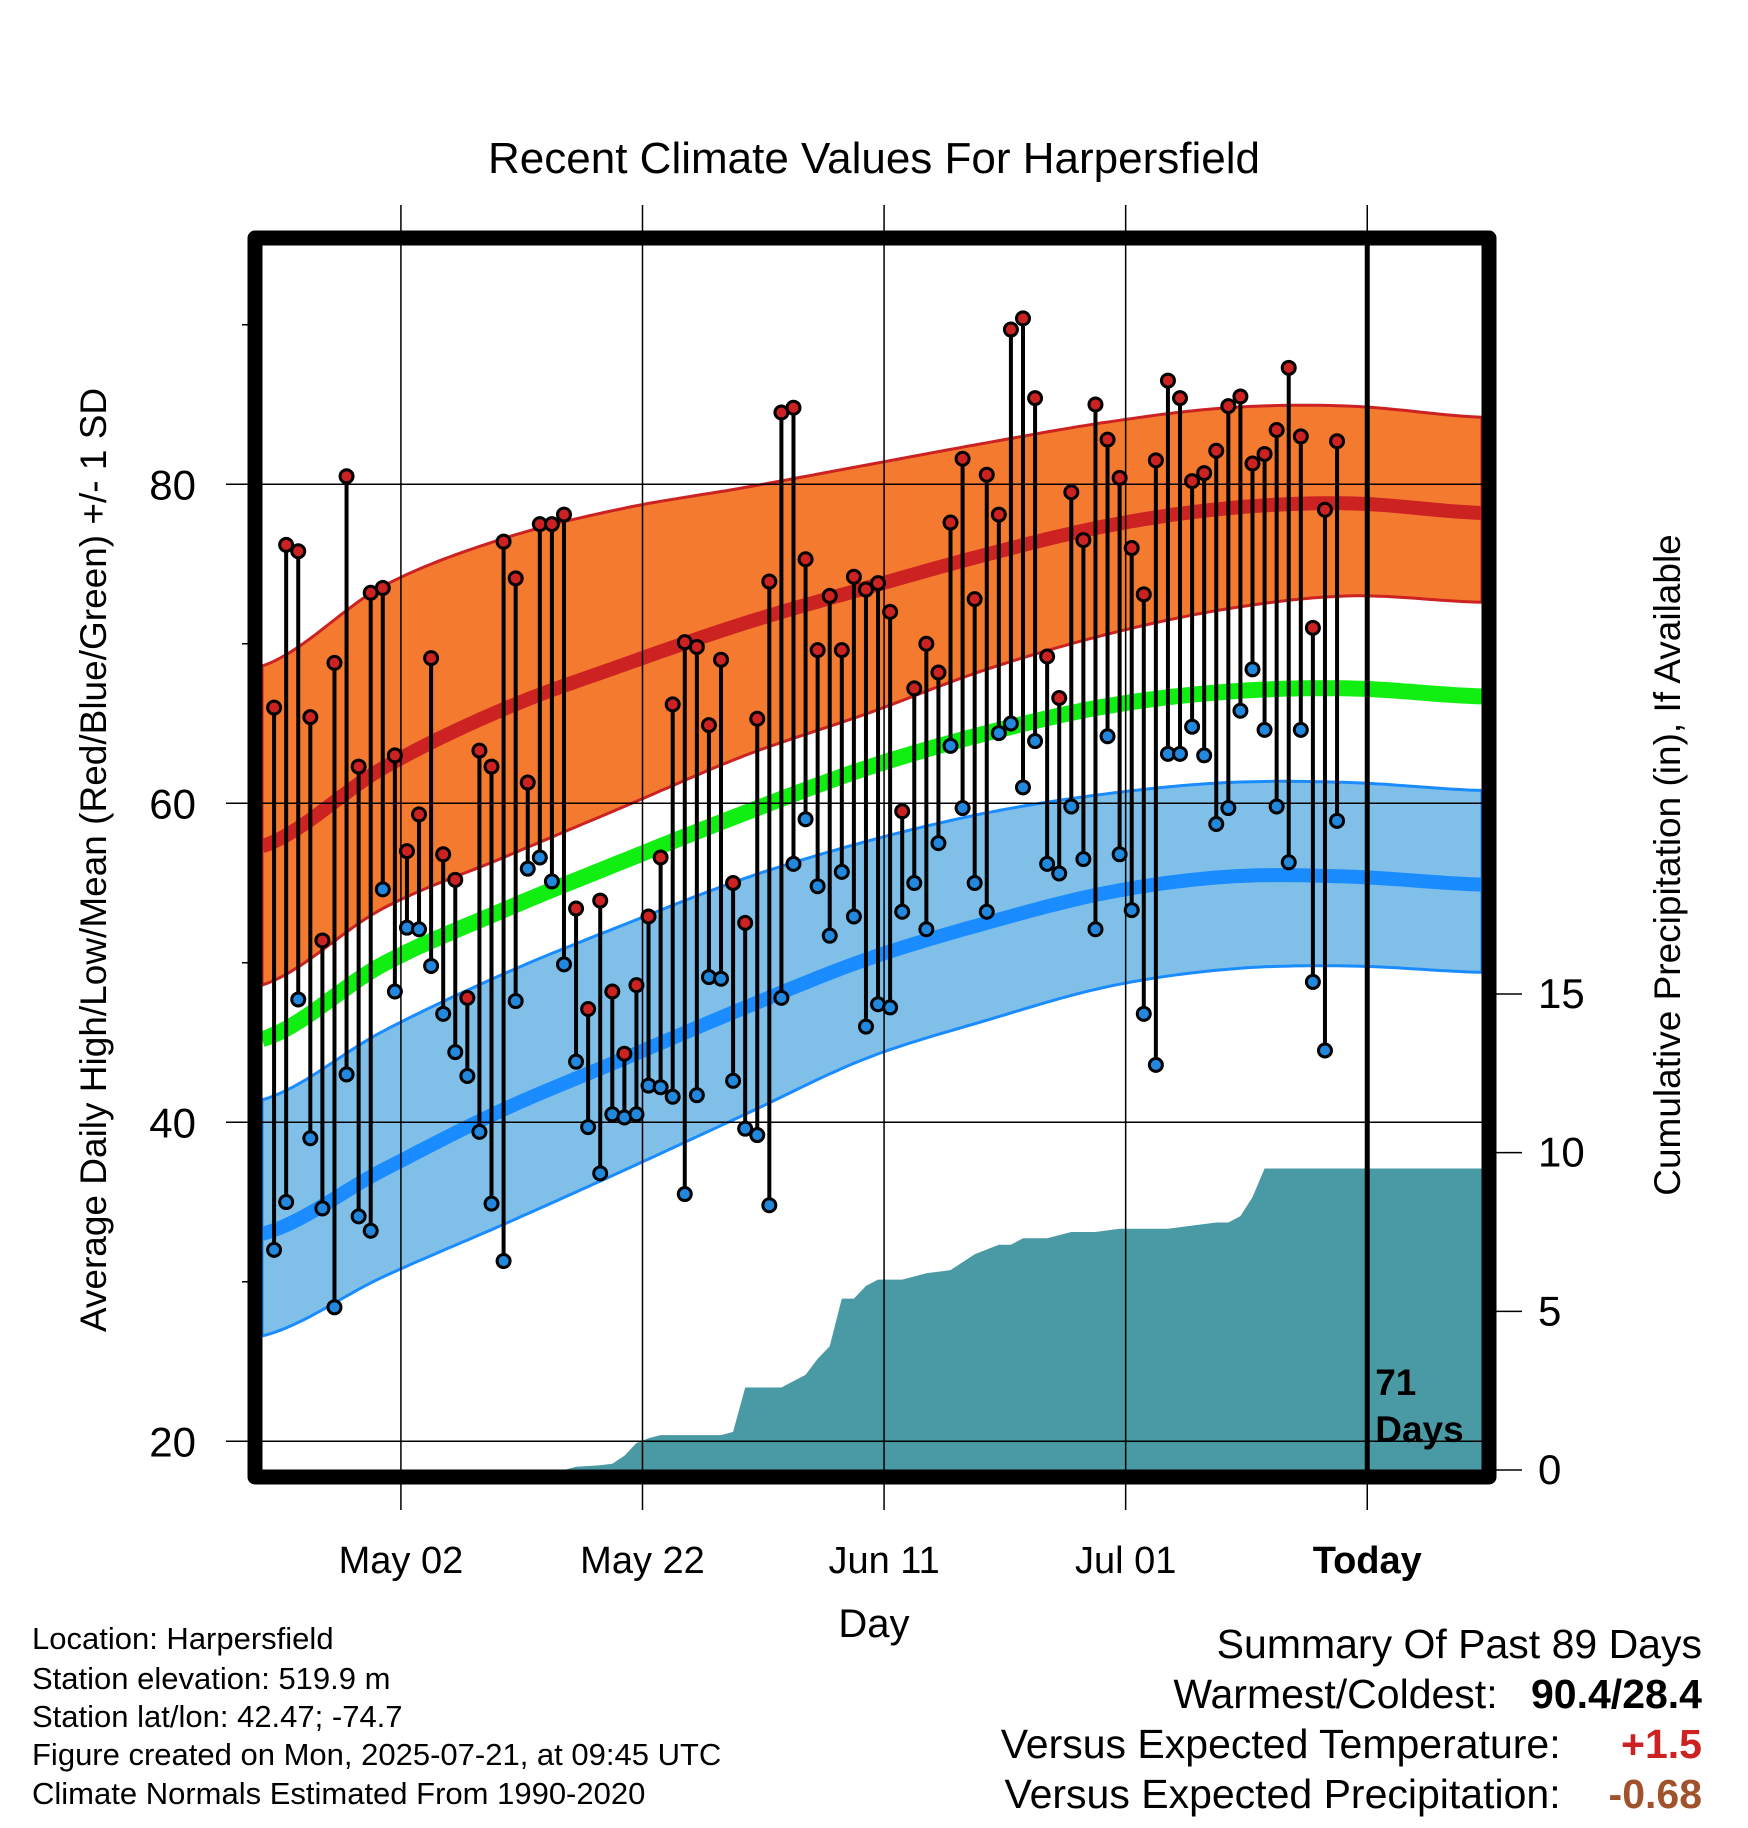  I want to click on x-axis-label: Day, so click(873, 1624).